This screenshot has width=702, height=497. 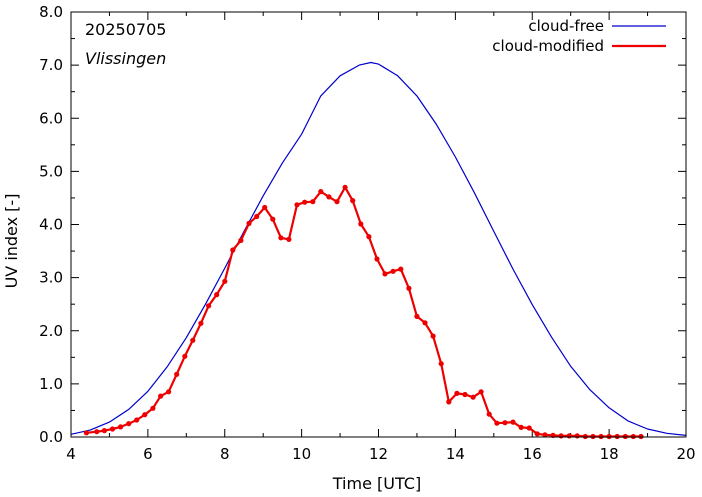 I want to click on x-tick-label: 20, so click(x=685, y=454).